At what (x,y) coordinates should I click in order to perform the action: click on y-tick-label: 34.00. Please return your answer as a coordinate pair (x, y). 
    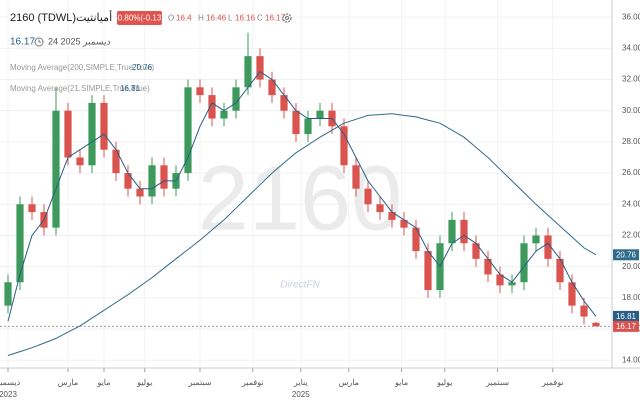
    Looking at the image, I should click on (631, 47).